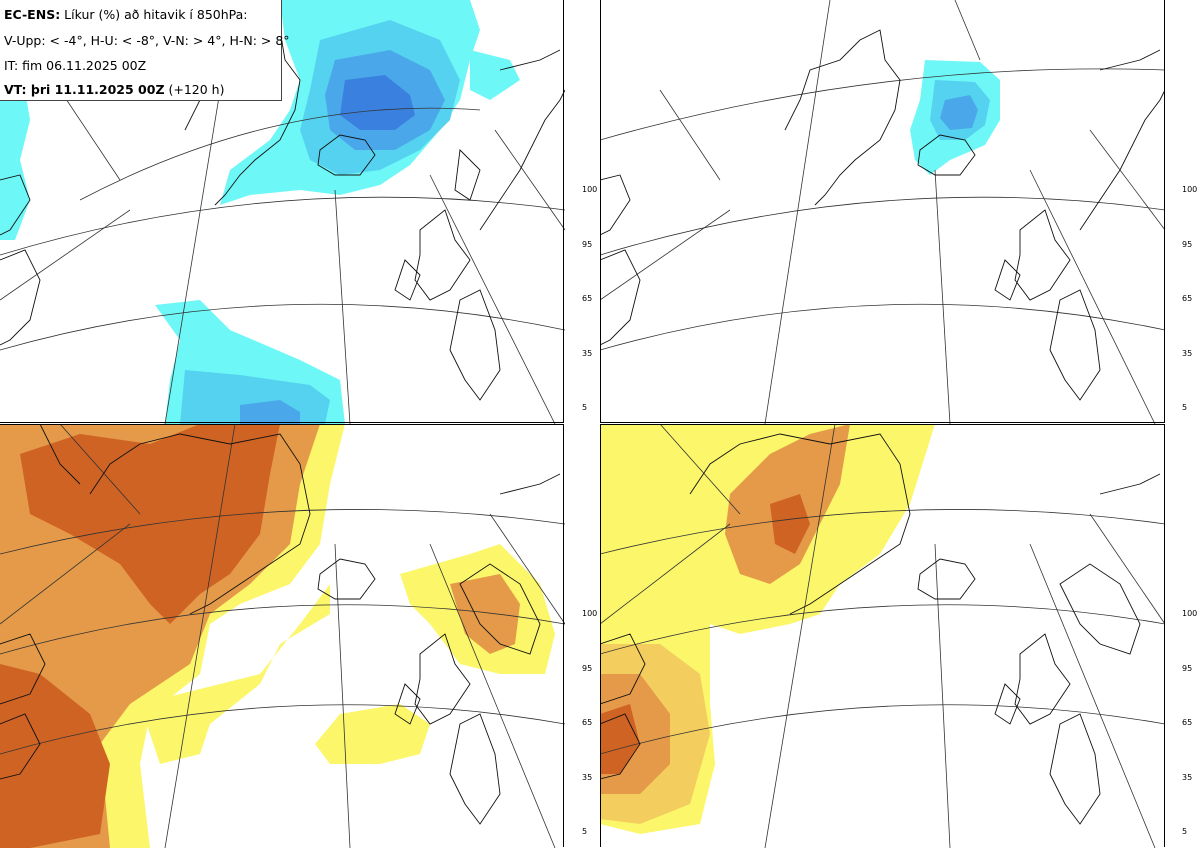  What do you see at coordinates (154, 14) in the screenshot?
I see `title-text: Líkur (%) að hitavik í 850hPa:` at bounding box center [154, 14].